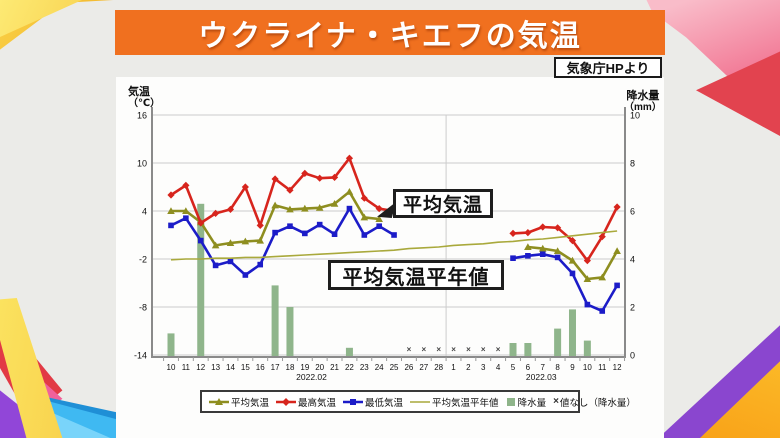 The height and width of the screenshot is (438, 780). Describe the element at coordinates (215, 367) in the screenshot. I see `svg-text: 13` at that location.